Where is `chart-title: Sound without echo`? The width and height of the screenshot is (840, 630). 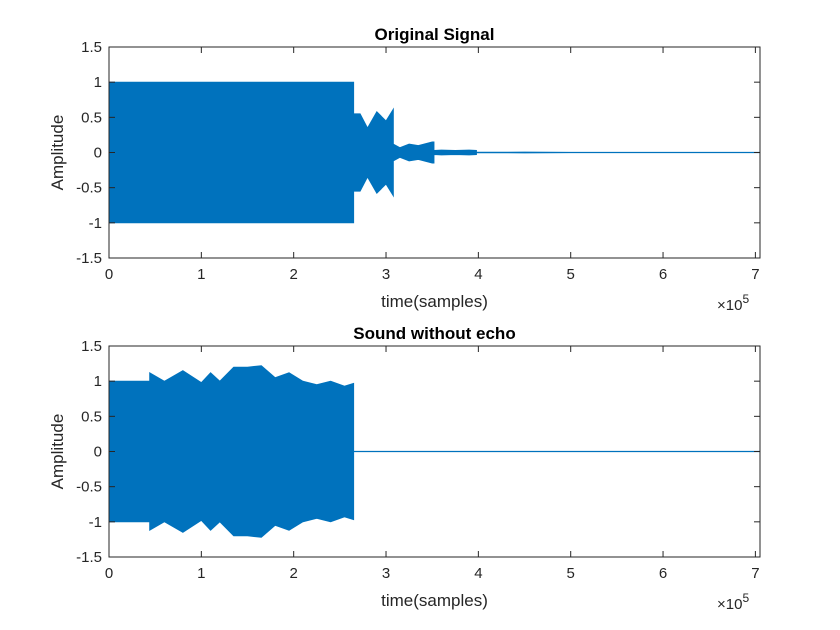
chart-title: Sound without echo is located at coordinates (434, 333).